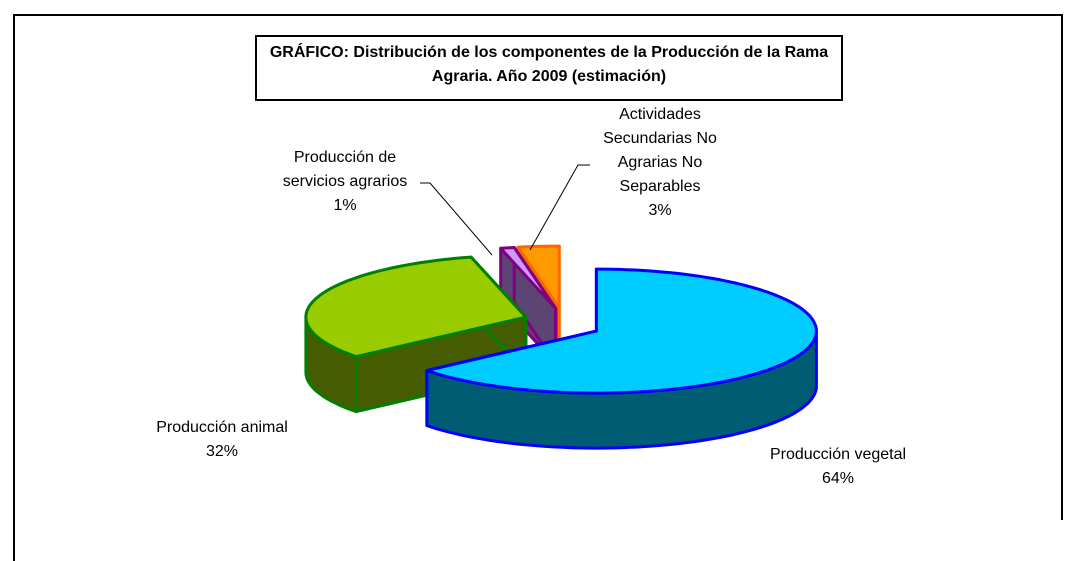  I want to click on label-block: Producción animal 32%, so click(222, 440).